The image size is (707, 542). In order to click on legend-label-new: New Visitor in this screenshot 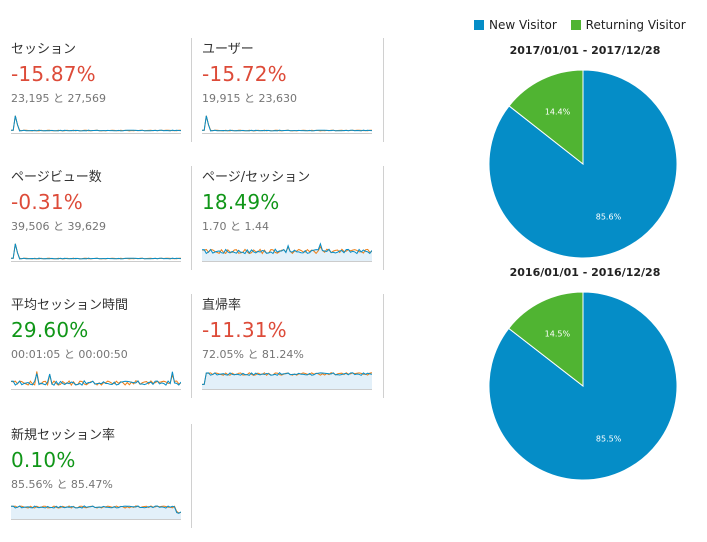, I will do `click(523, 25)`.